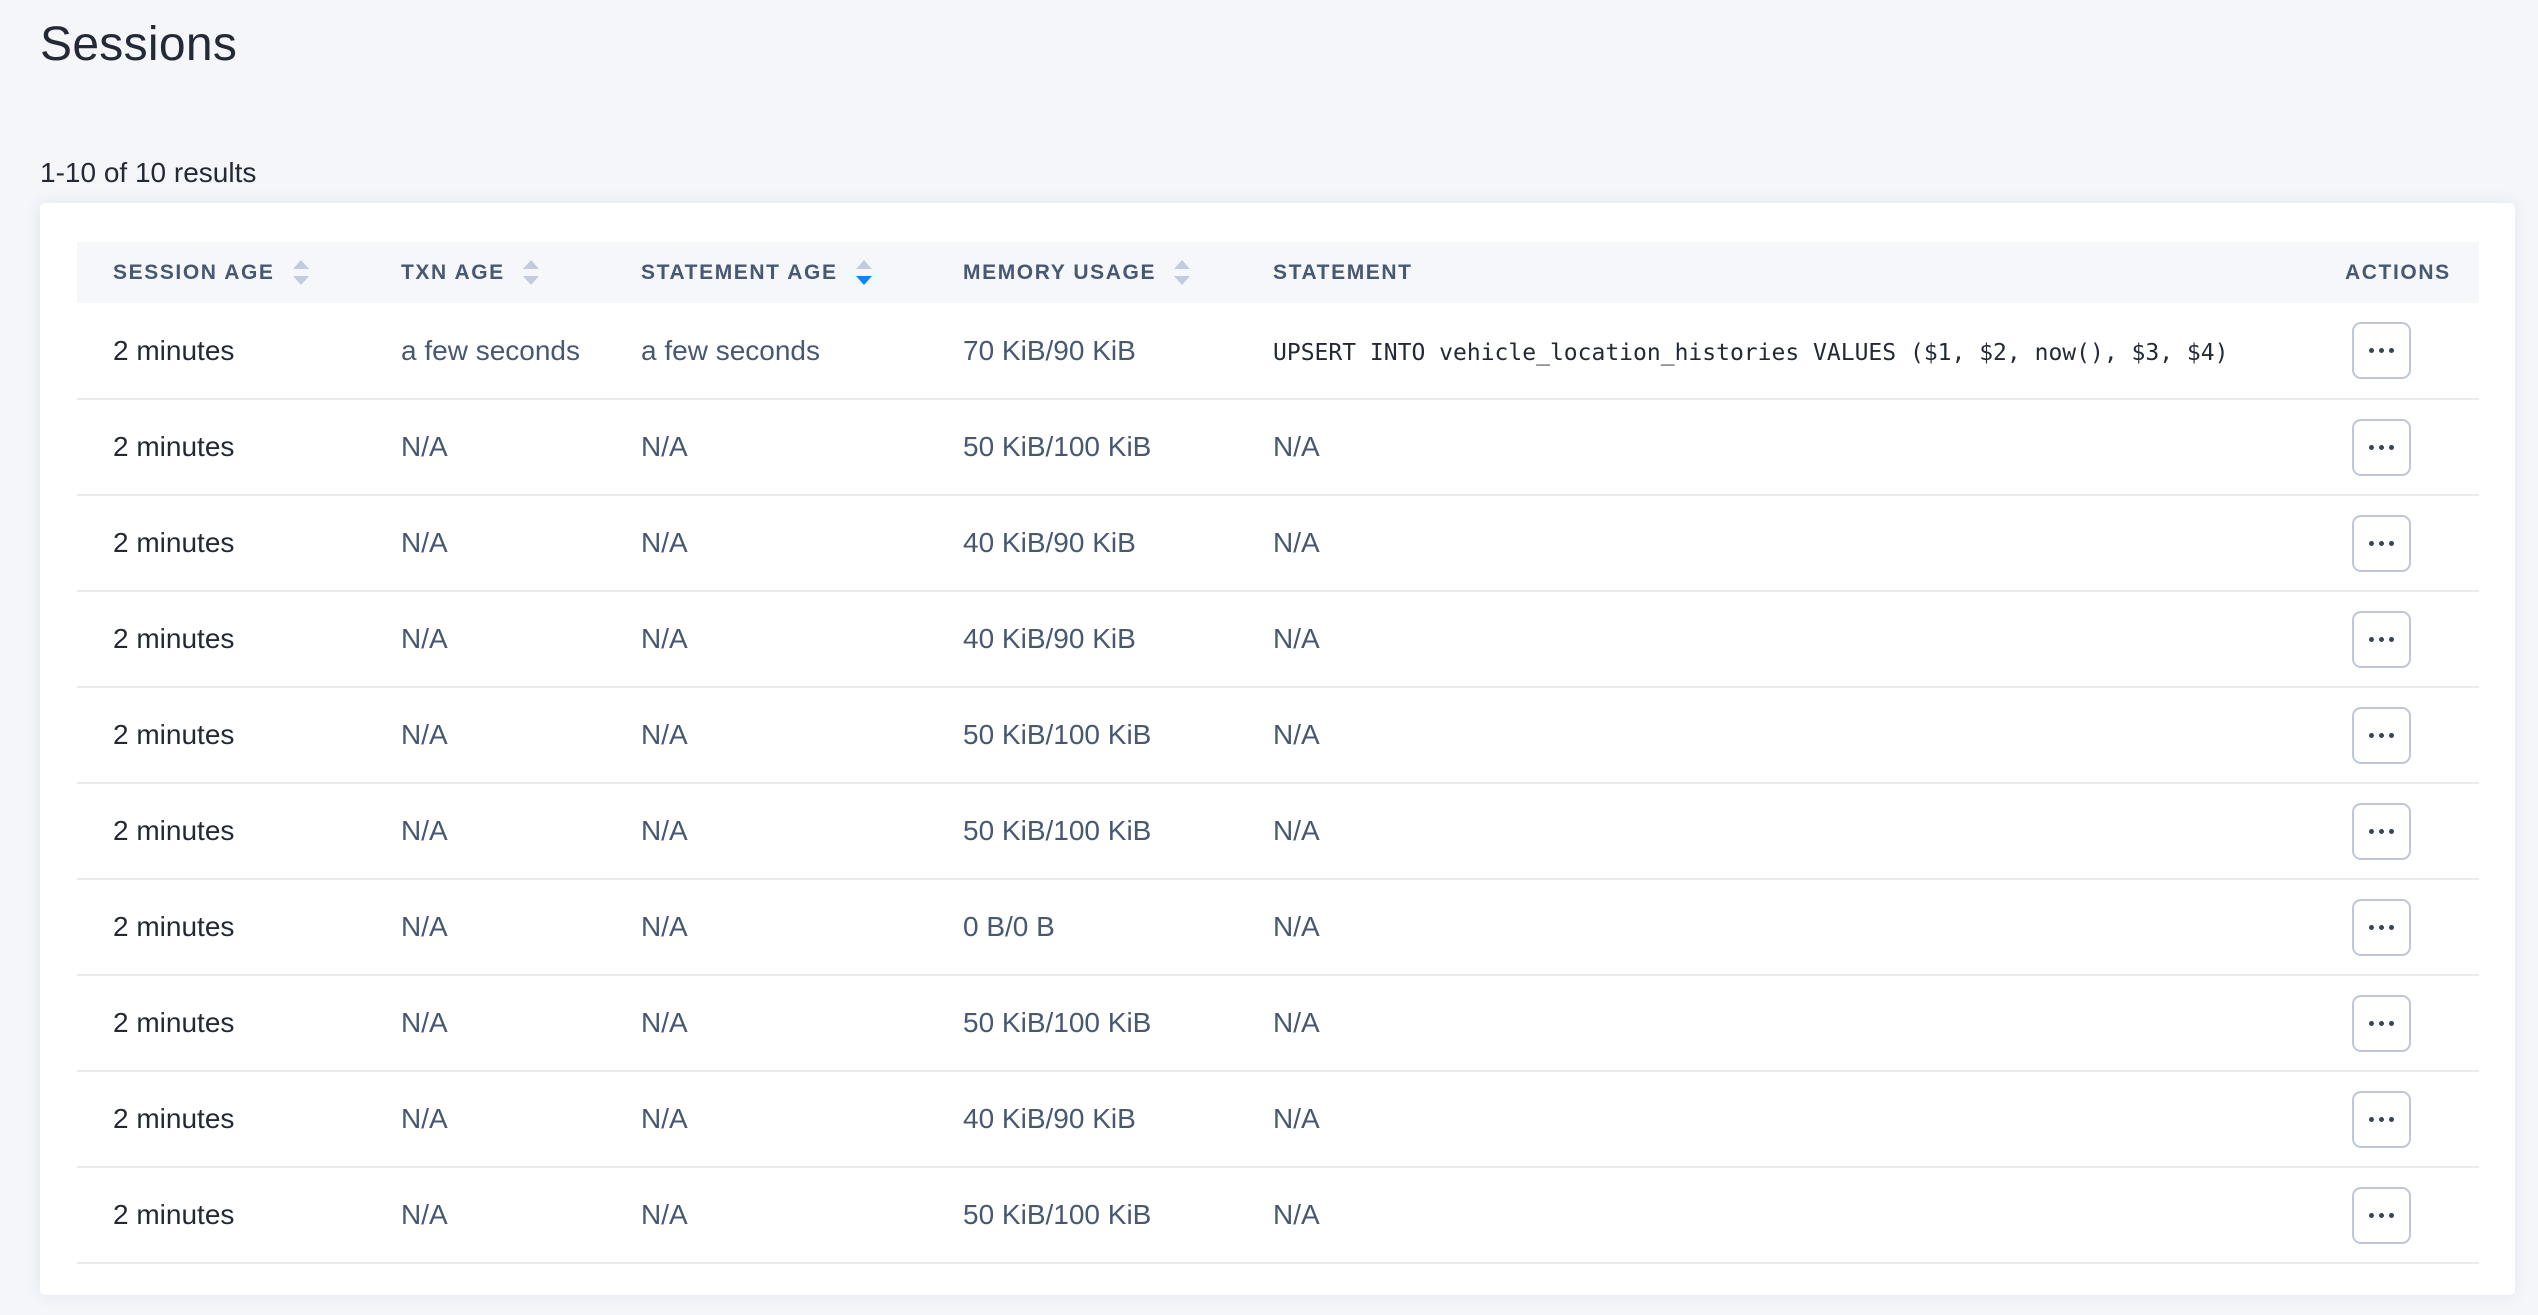 Image resolution: width=2538 pixels, height=1315 pixels. What do you see at coordinates (1118, 927) in the screenshot?
I see `cell-memory-usage: 0 B/0 B` at bounding box center [1118, 927].